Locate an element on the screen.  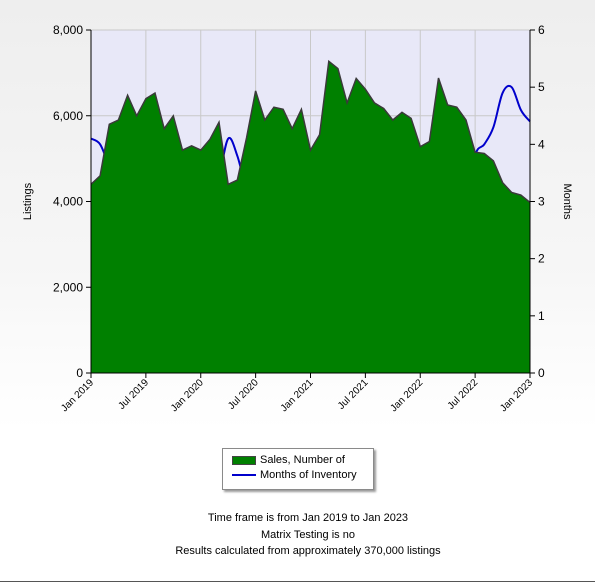
y-axis-title-left: Listings is located at coordinates (28, 201).